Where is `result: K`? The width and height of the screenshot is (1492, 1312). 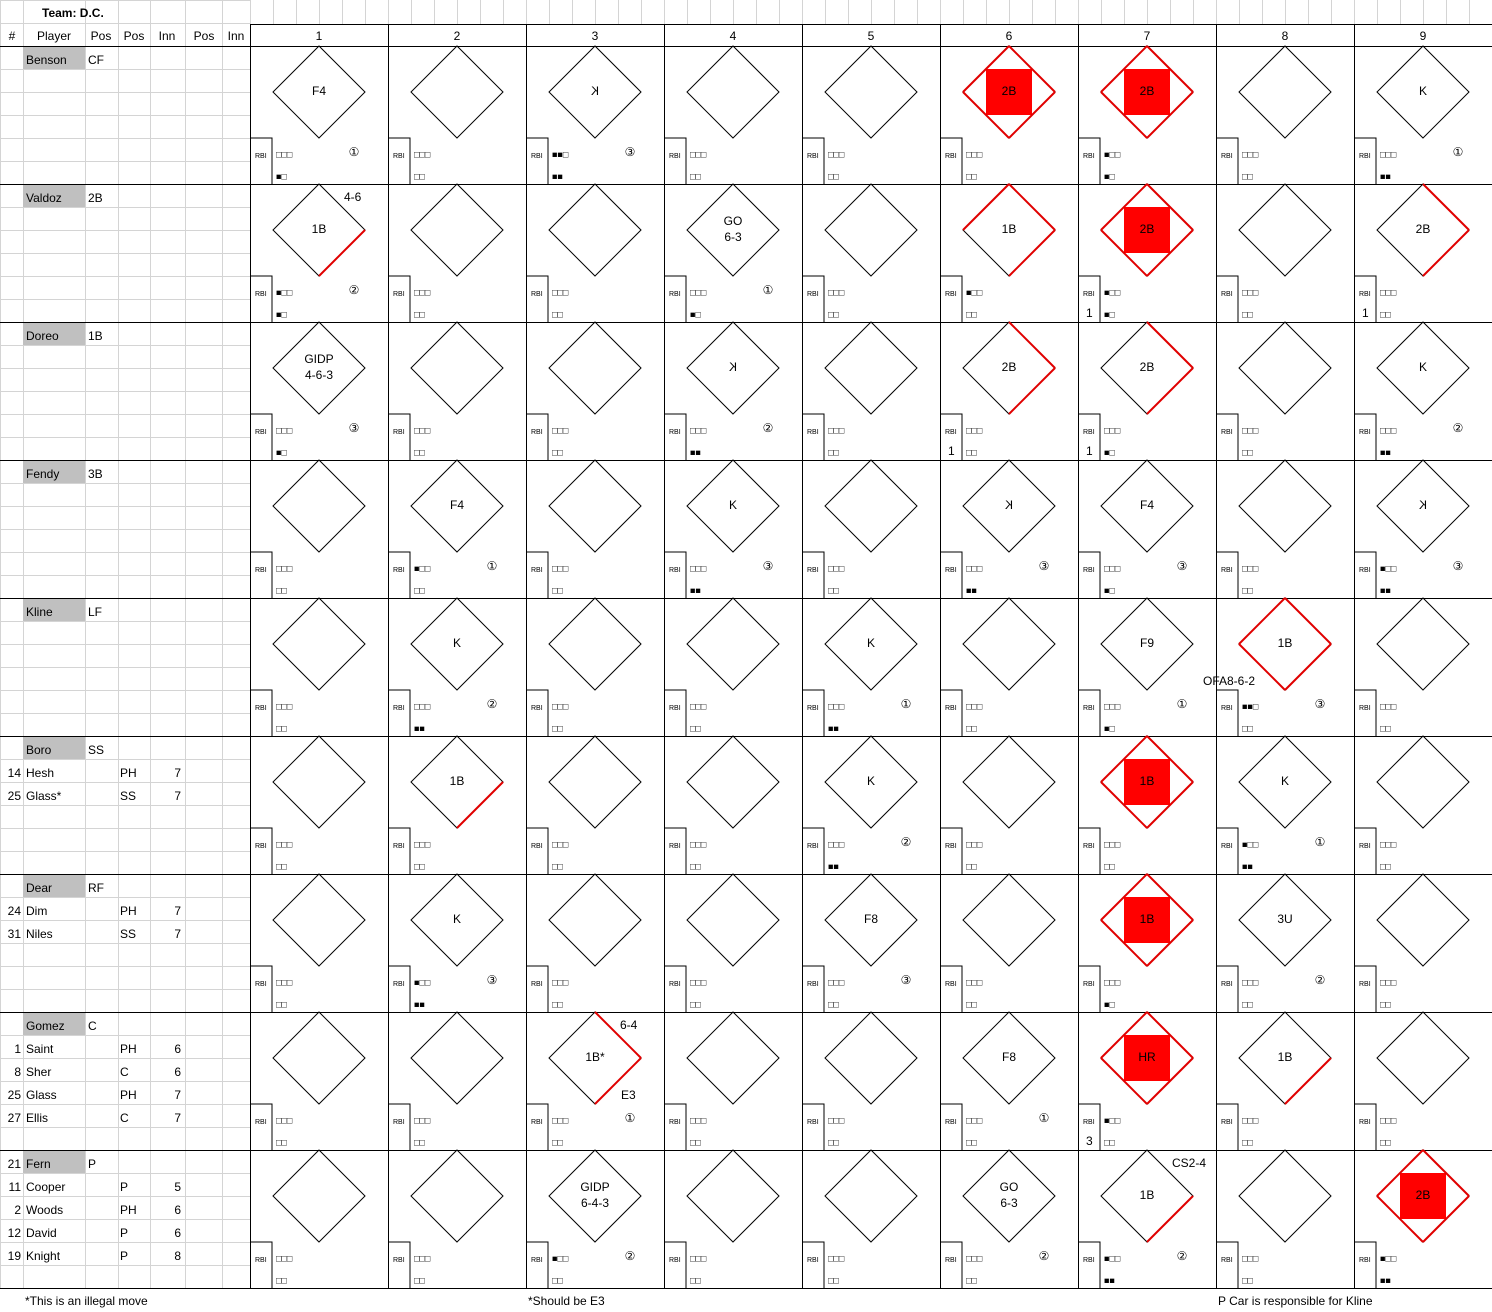 result: K is located at coordinates (871, 643).